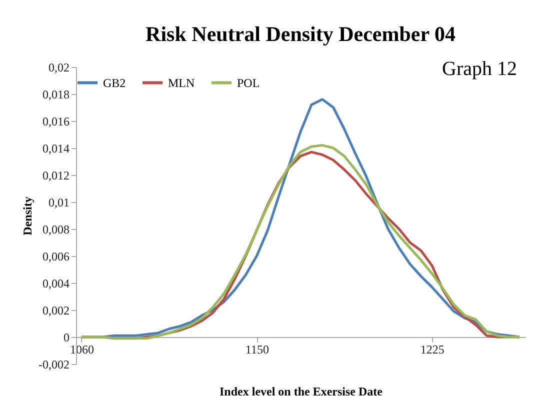 This screenshot has height=406, width=547. Describe the element at coordinates (56, 257) in the screenshot. I see `y-tick-label: 0,006` at that location.